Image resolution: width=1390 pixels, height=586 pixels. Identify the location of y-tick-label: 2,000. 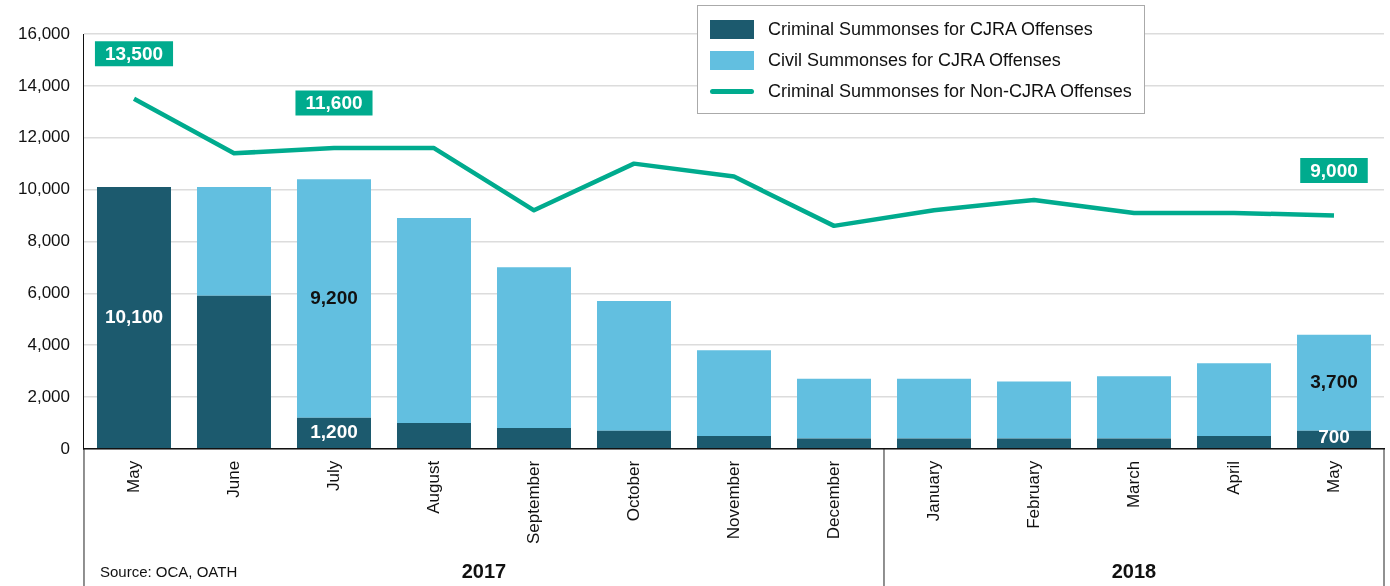
(48, 396).